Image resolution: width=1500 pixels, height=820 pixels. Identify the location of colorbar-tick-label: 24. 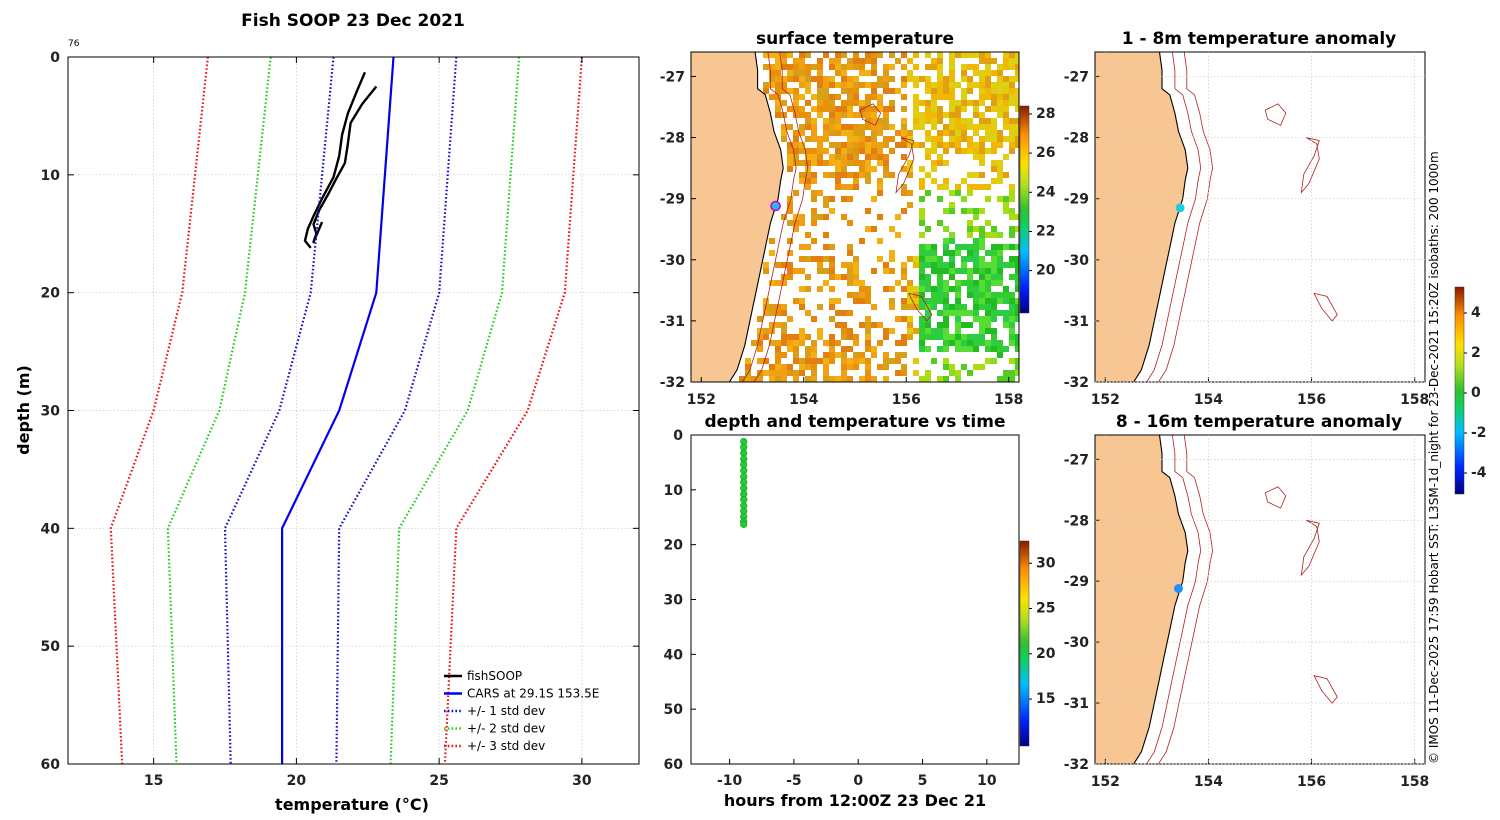
(1046, 192).